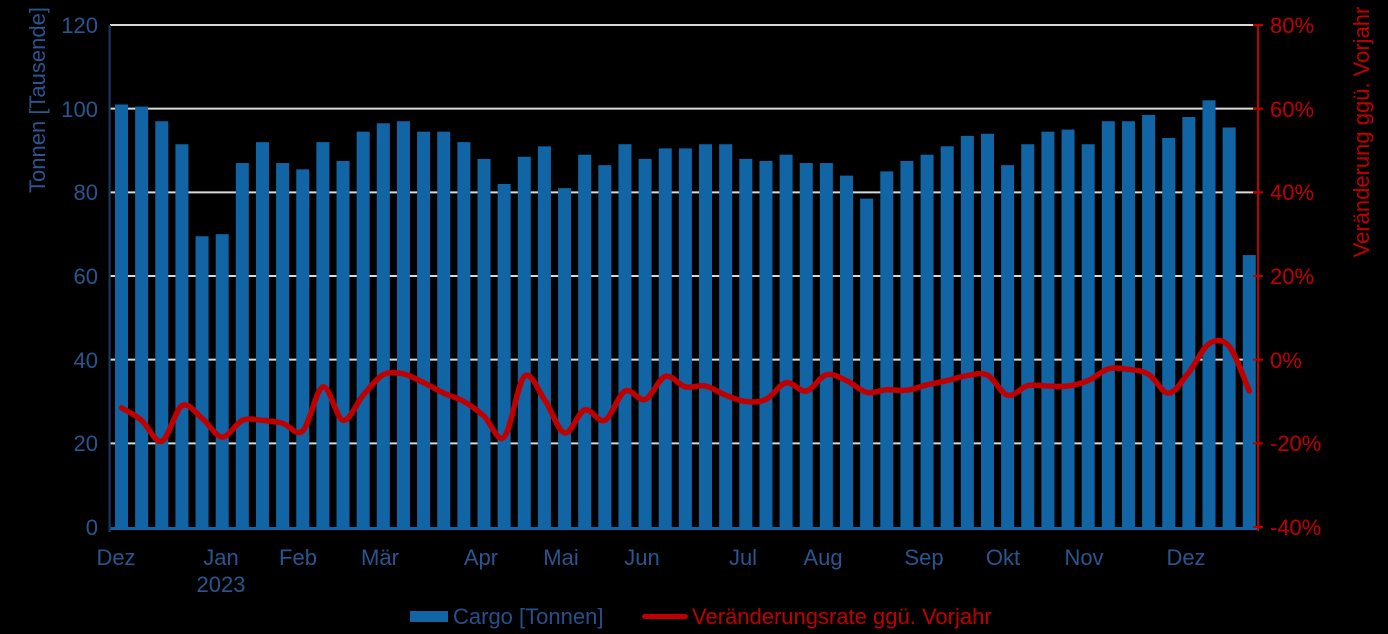 The width and height of the screenshot is (1388, 634). What do you see at coordinates (481, 557) in the screenshot?
I see `x-axis-month-label: Apr` at bounding box center [481, 557].